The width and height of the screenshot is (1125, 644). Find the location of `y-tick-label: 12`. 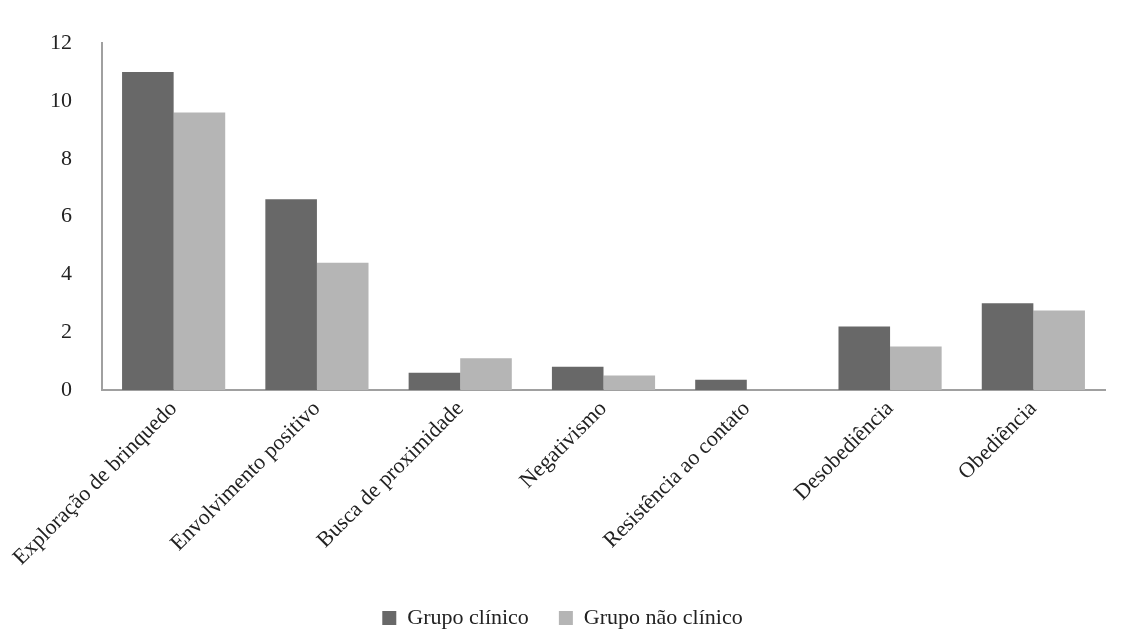

y-tick-label: 12 is located at coordinates (61, 41).